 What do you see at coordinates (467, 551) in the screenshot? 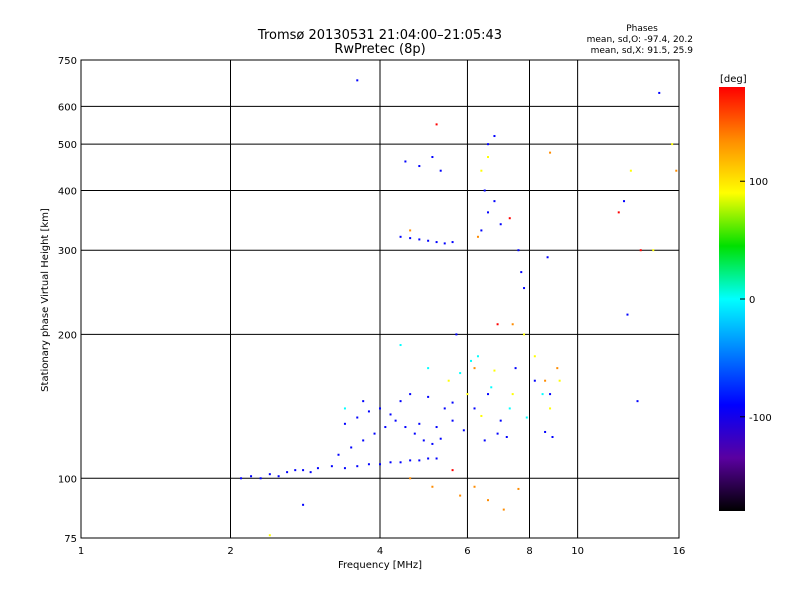
I see `x-tick-label: 6` at bounding box center [467, 551].